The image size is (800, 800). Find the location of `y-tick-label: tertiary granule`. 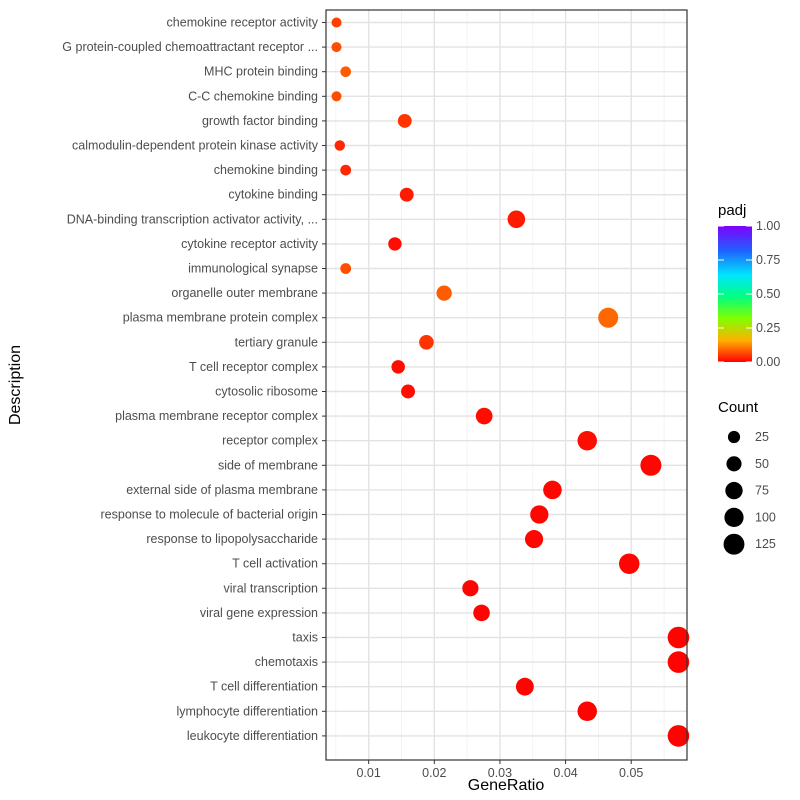

y-tick-label: tertiary granule is located at coordinates (276, 342).